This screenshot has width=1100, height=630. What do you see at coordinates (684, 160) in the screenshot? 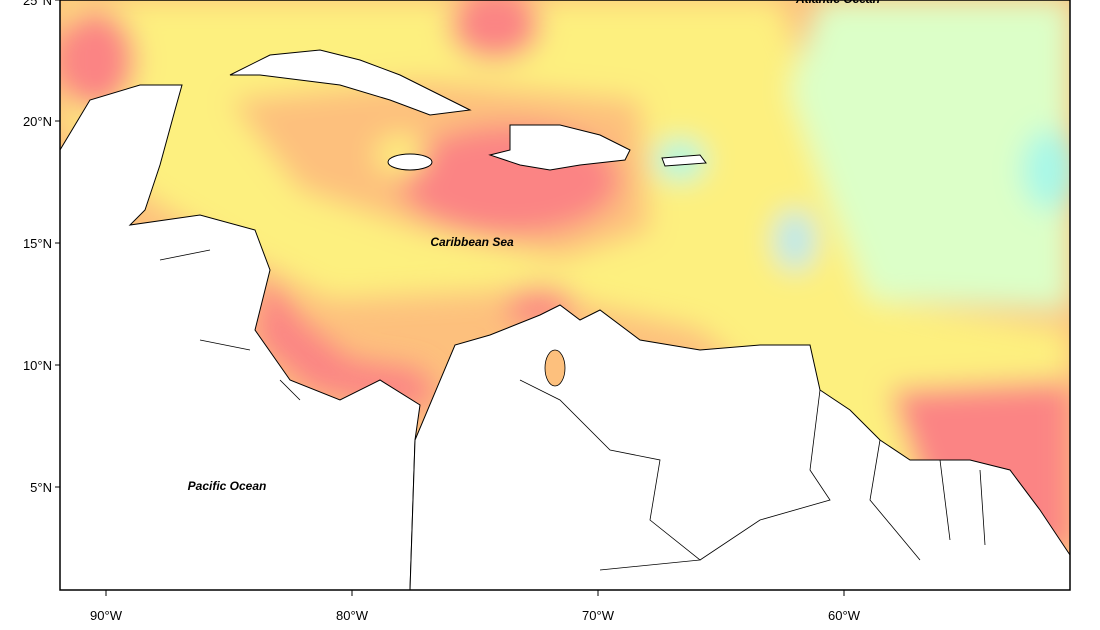
I see `puerto-rico` at bounding box center [684, 160].